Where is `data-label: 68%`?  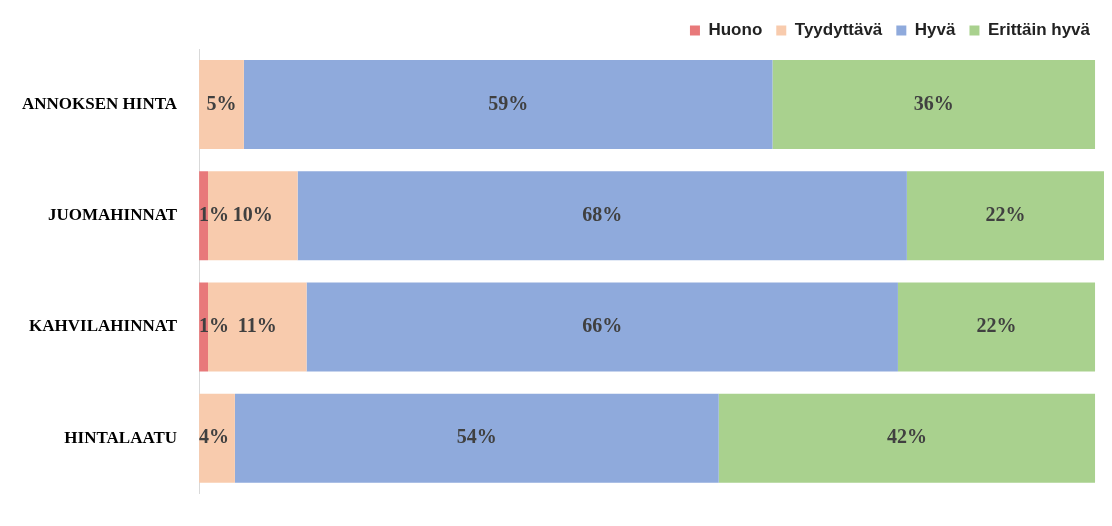 data-label: 68% is located at coordinates (602, 213).